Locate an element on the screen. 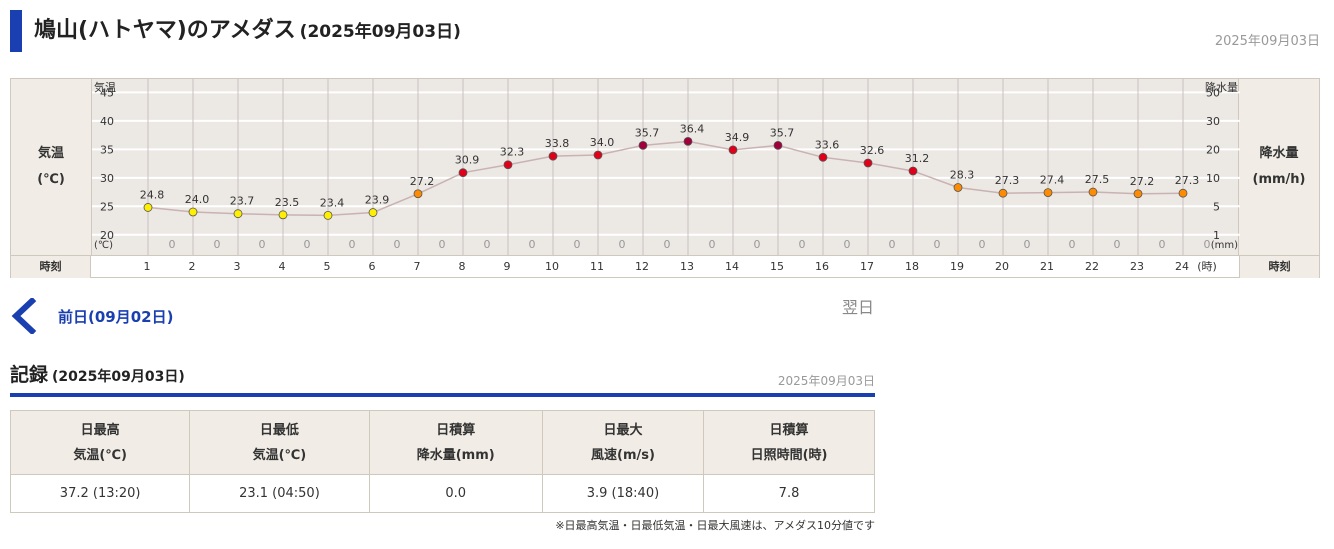 The width and height of the screenshot is (1334, 549). hour-label: 11 is located at coordinates (597, 266).